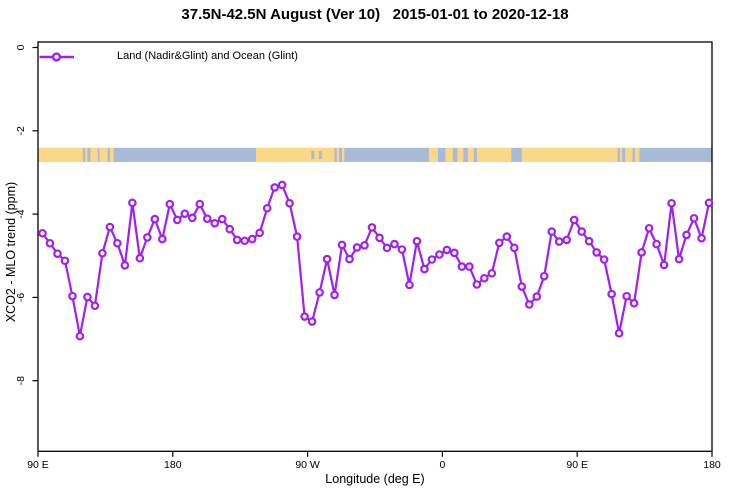 This screenshot has width=750, height=500. I want to click on y-axis-label: XCO2 - MLO trend (ppm), so click(11, 252).